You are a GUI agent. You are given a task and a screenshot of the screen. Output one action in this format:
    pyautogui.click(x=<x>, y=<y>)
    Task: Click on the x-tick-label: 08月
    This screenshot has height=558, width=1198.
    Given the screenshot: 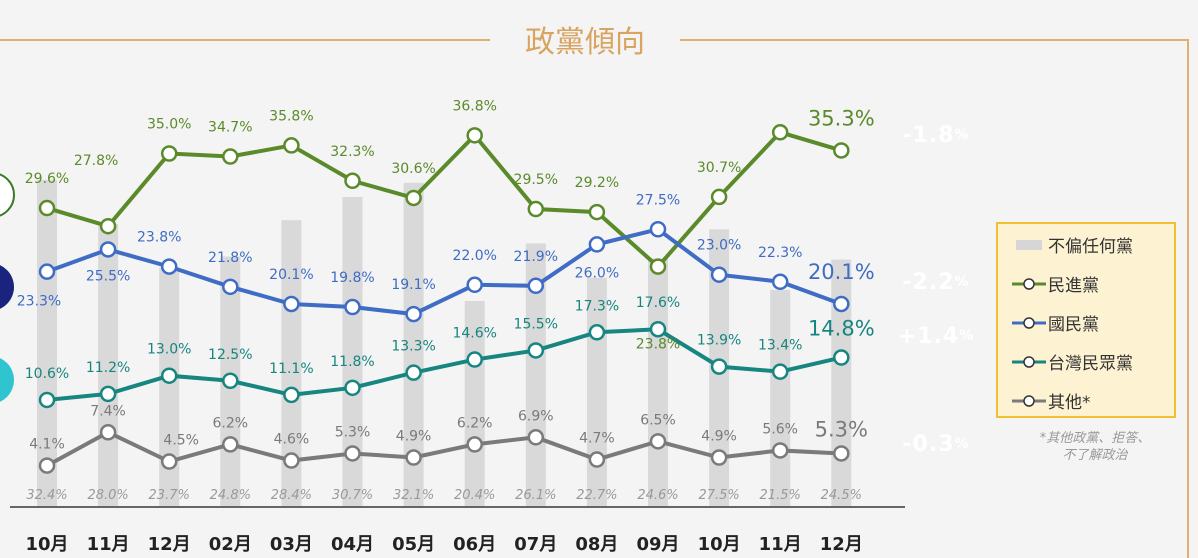 What is the action you would take?
    pyautogui.click(x=596, y=544)
    